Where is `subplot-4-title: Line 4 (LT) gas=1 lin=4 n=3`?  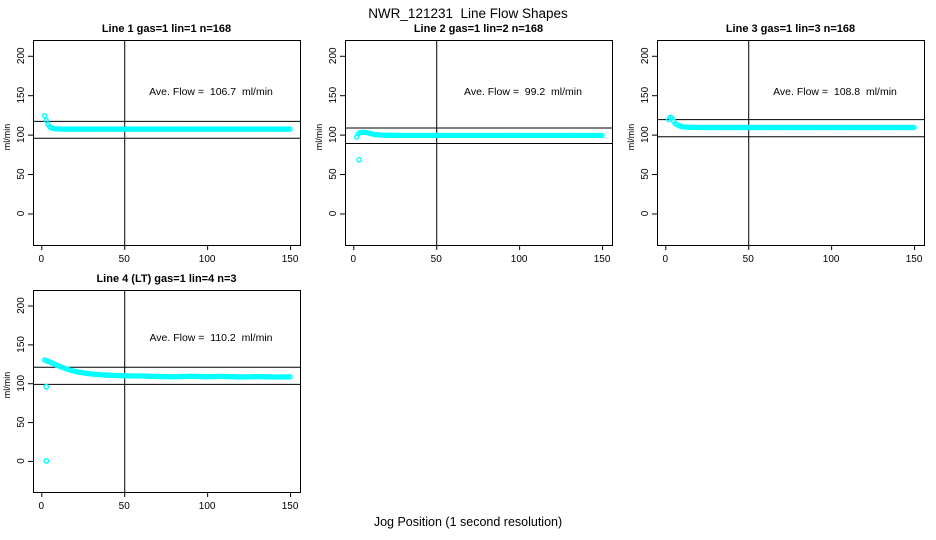
subplot-4-title: Line 4 (LT) gas=1 lin=4 n=3 is located at coordinates (166, 279).